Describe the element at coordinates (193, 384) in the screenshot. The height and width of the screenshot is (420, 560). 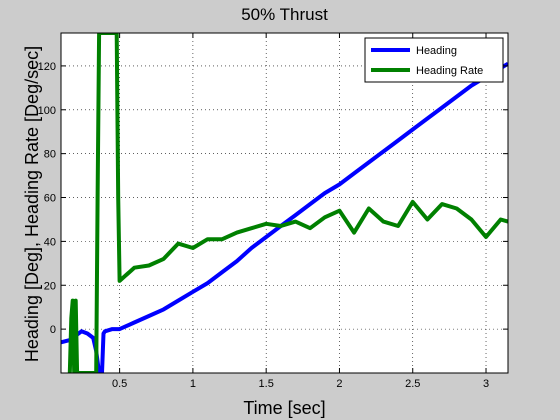
I see `x-tick-label: 1` at that location.